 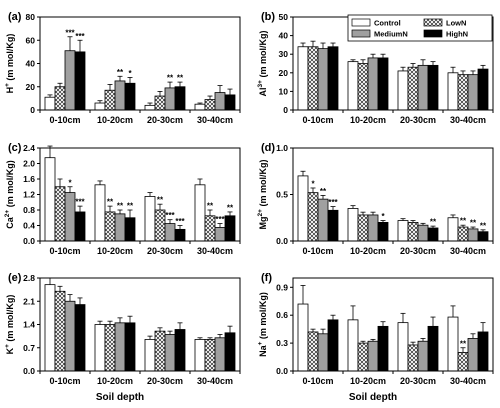 What do you see at coordinates (29, 195) in the screenshot?
I see `y-tick-label: 1.2` at bounding box center [29, 195].